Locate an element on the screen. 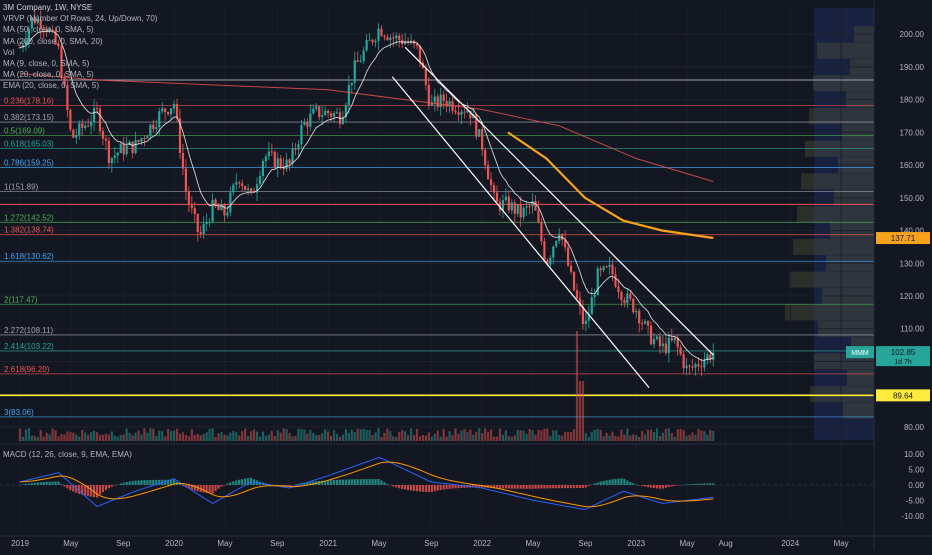 This screenshot has width=932, height=555. macd-signal-line is located at coordinates (366, 484).